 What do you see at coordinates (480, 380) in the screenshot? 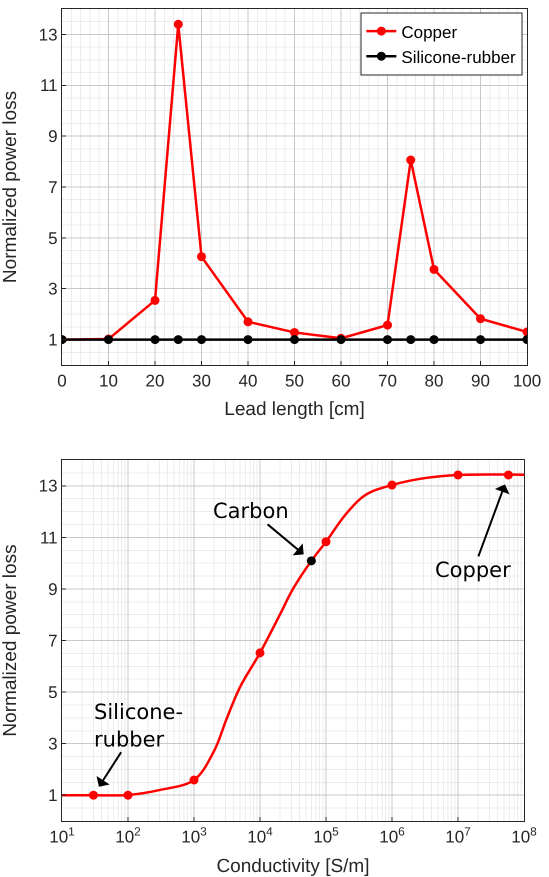
I see `x-tick-label: 90` at bounding box center [480, 380].